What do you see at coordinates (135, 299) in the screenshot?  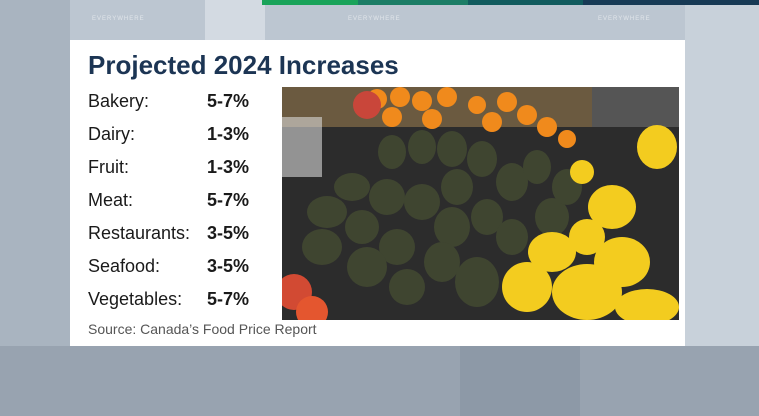 I see `category-label: Vegetables:` at bounding box center [135, 299].